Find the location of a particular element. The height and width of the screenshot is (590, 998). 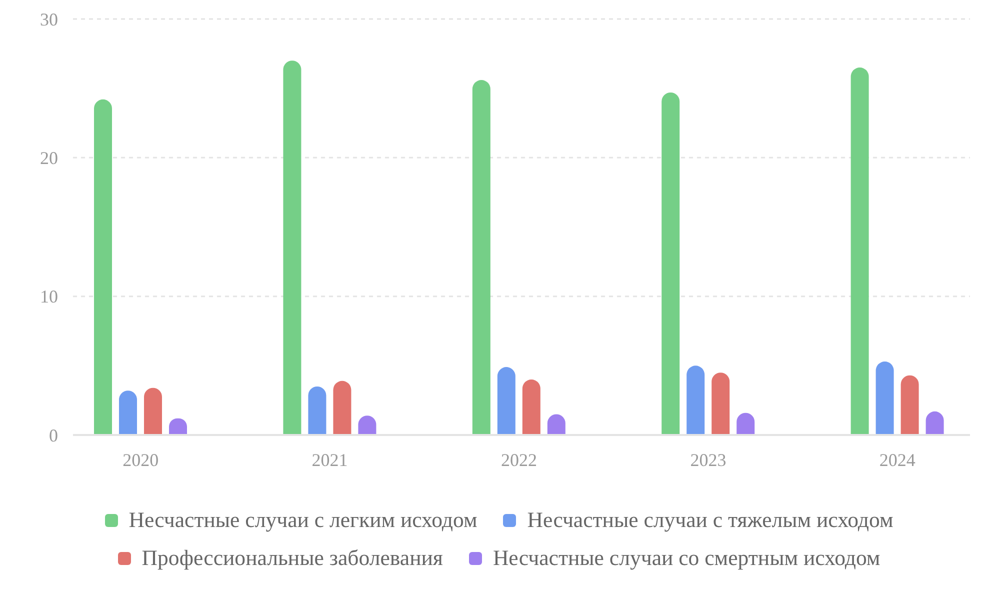

x-tick-label: 2024 is located at coordinates (897, 460).